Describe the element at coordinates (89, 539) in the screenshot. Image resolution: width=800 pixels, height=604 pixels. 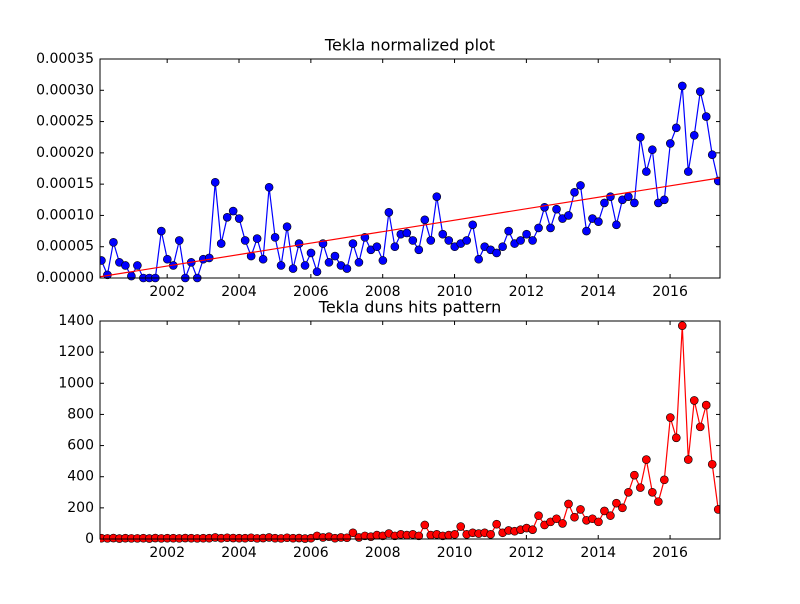
I see `y-tick-label: 0` at that location.